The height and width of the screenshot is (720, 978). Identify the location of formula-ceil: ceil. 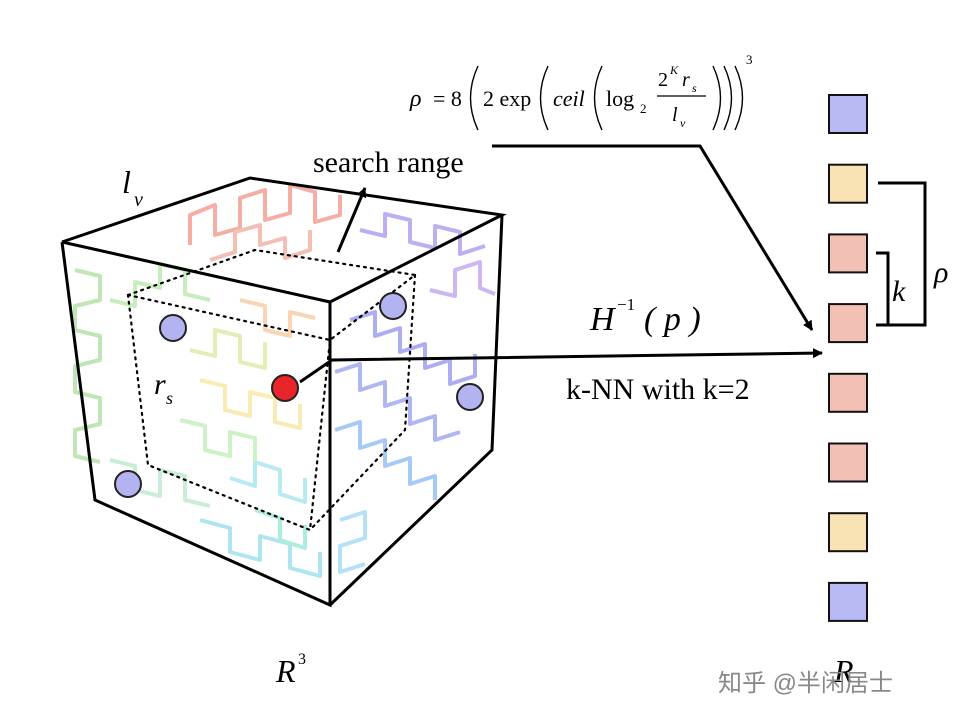
(569, 98).